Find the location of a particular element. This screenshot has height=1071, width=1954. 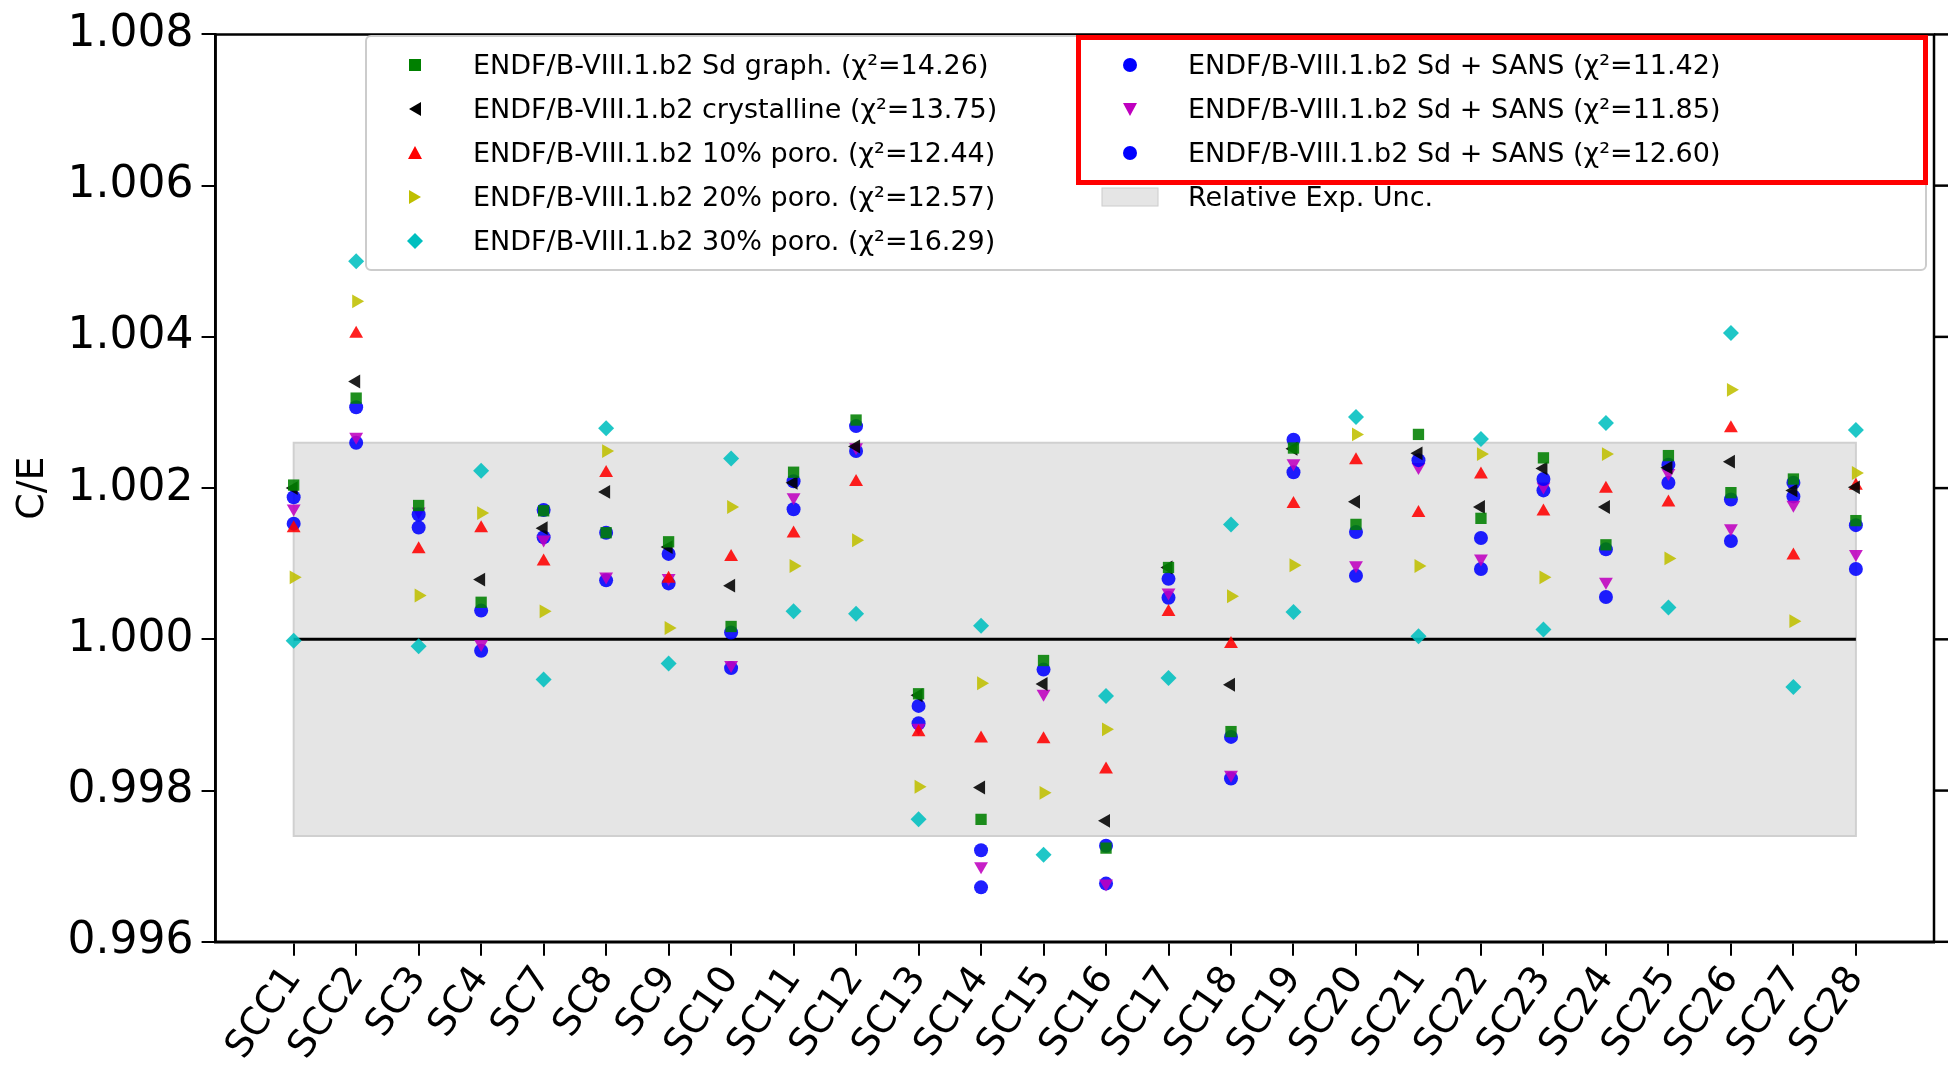

y-tick-label: 1.002 is located at coordinates (130, 484).